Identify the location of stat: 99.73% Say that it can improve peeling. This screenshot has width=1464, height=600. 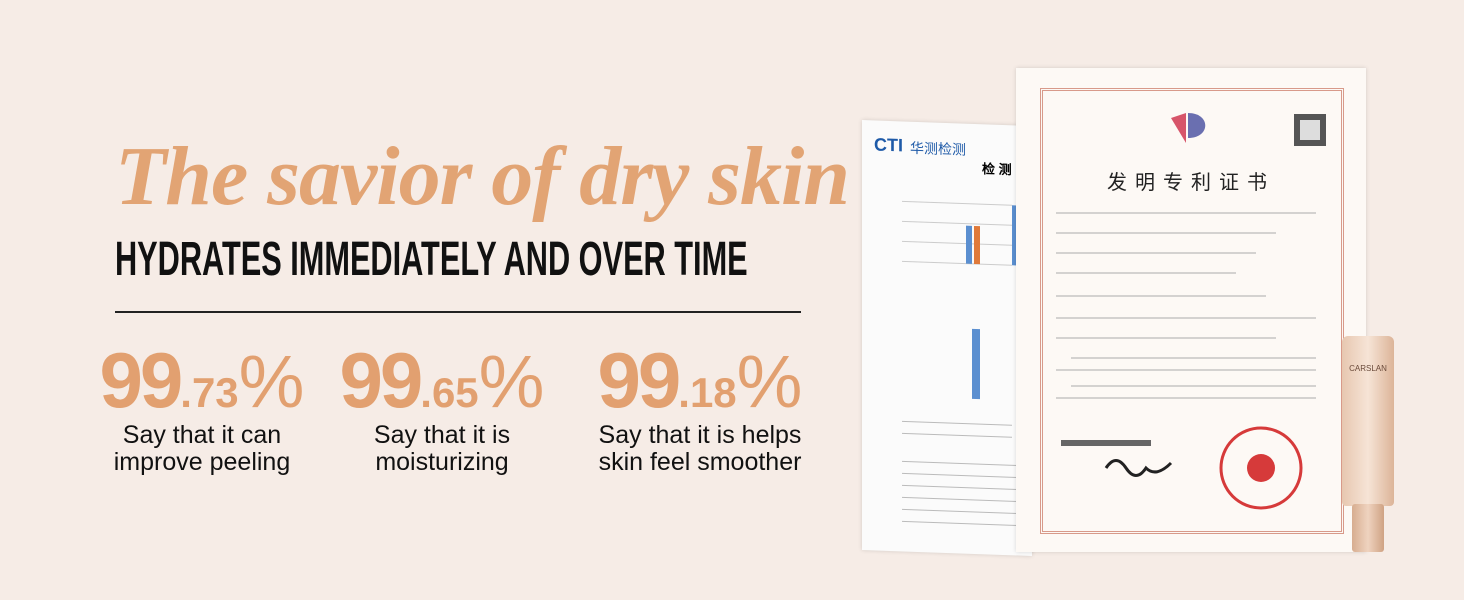
(202, 405).